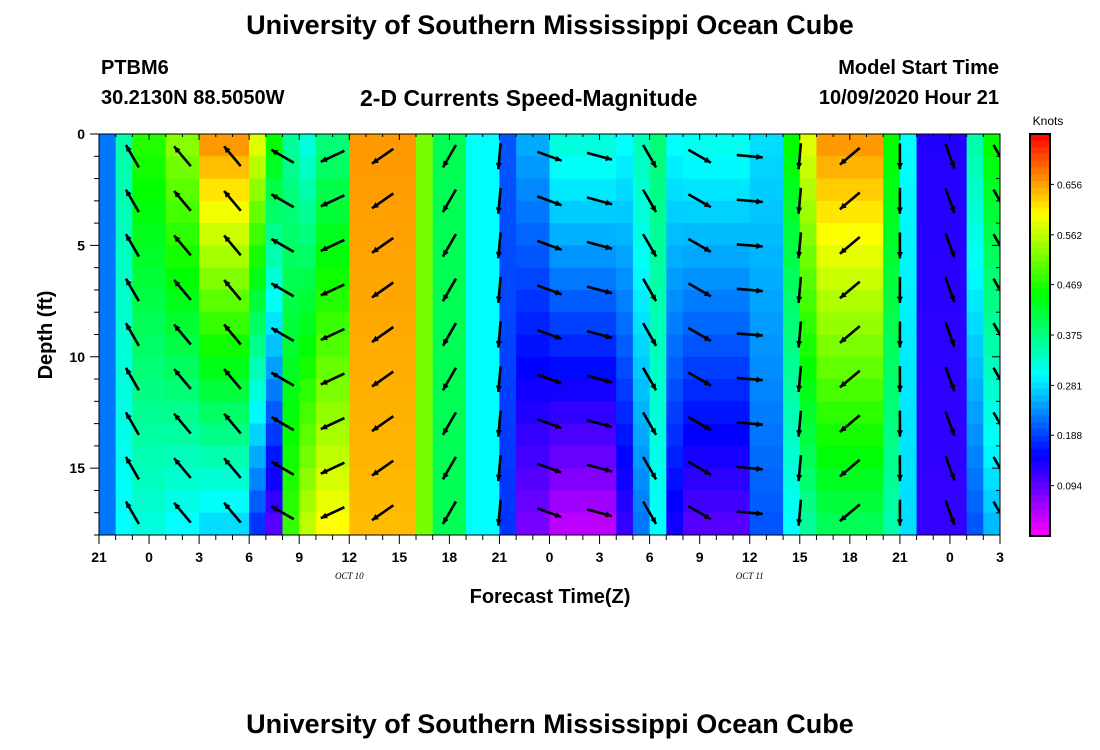 The image size is (1100, 750). Describe the element at coordinates (349, 557) in the screenshot. I see `x-tick-label: 12` at that location.